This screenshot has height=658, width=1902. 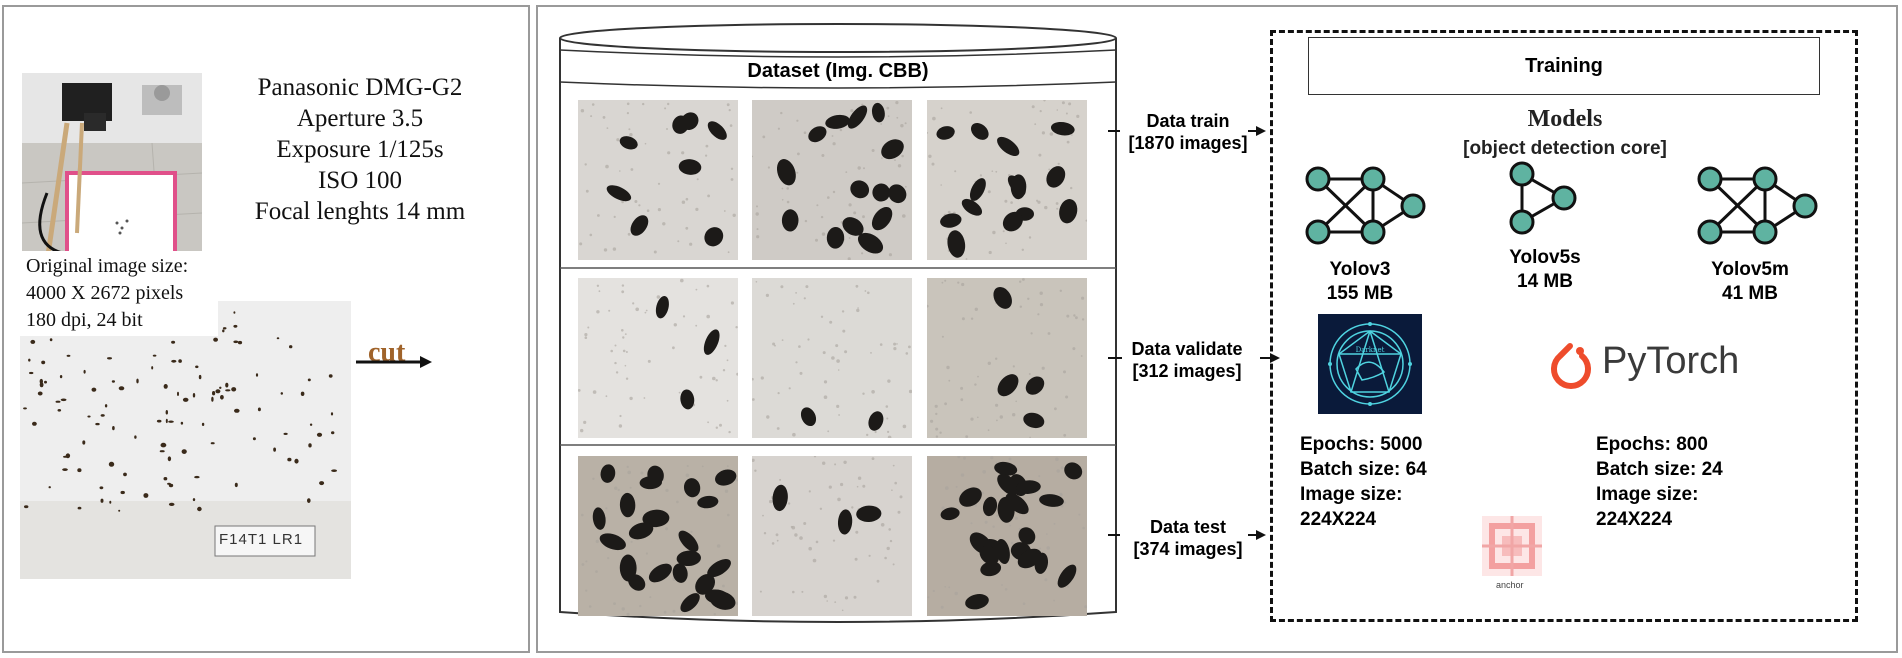 What do you see at coordinates (1360, 293) in the screenshot?
I see `model-yolov3-size: 155 MB` at bounding box center [1360, 293].